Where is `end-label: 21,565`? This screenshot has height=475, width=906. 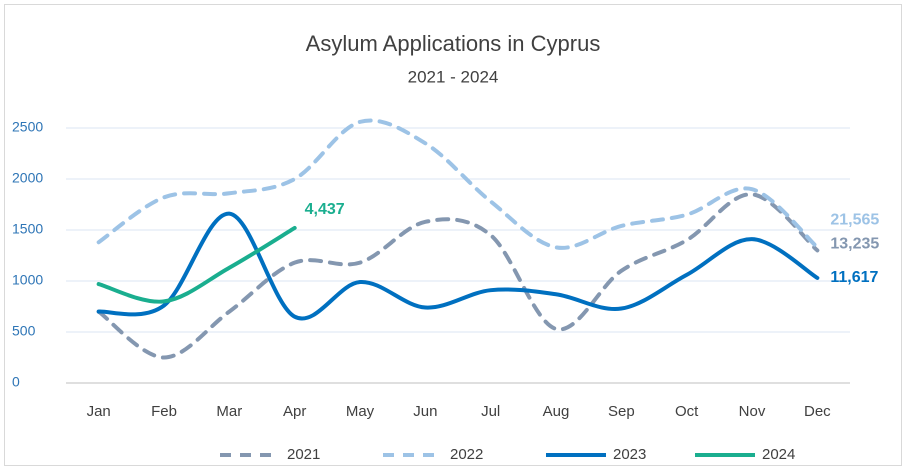
end-label: 21,565 is located at coordinates (854, 220).